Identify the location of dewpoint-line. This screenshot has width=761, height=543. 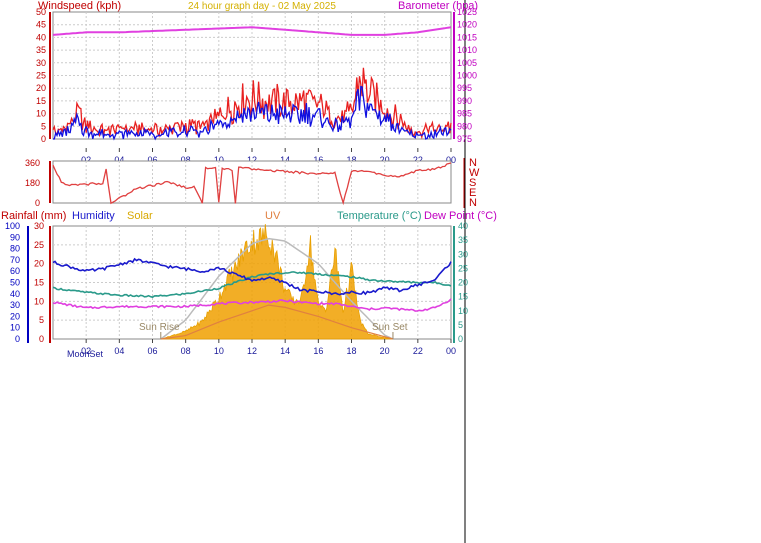
(252, 305).